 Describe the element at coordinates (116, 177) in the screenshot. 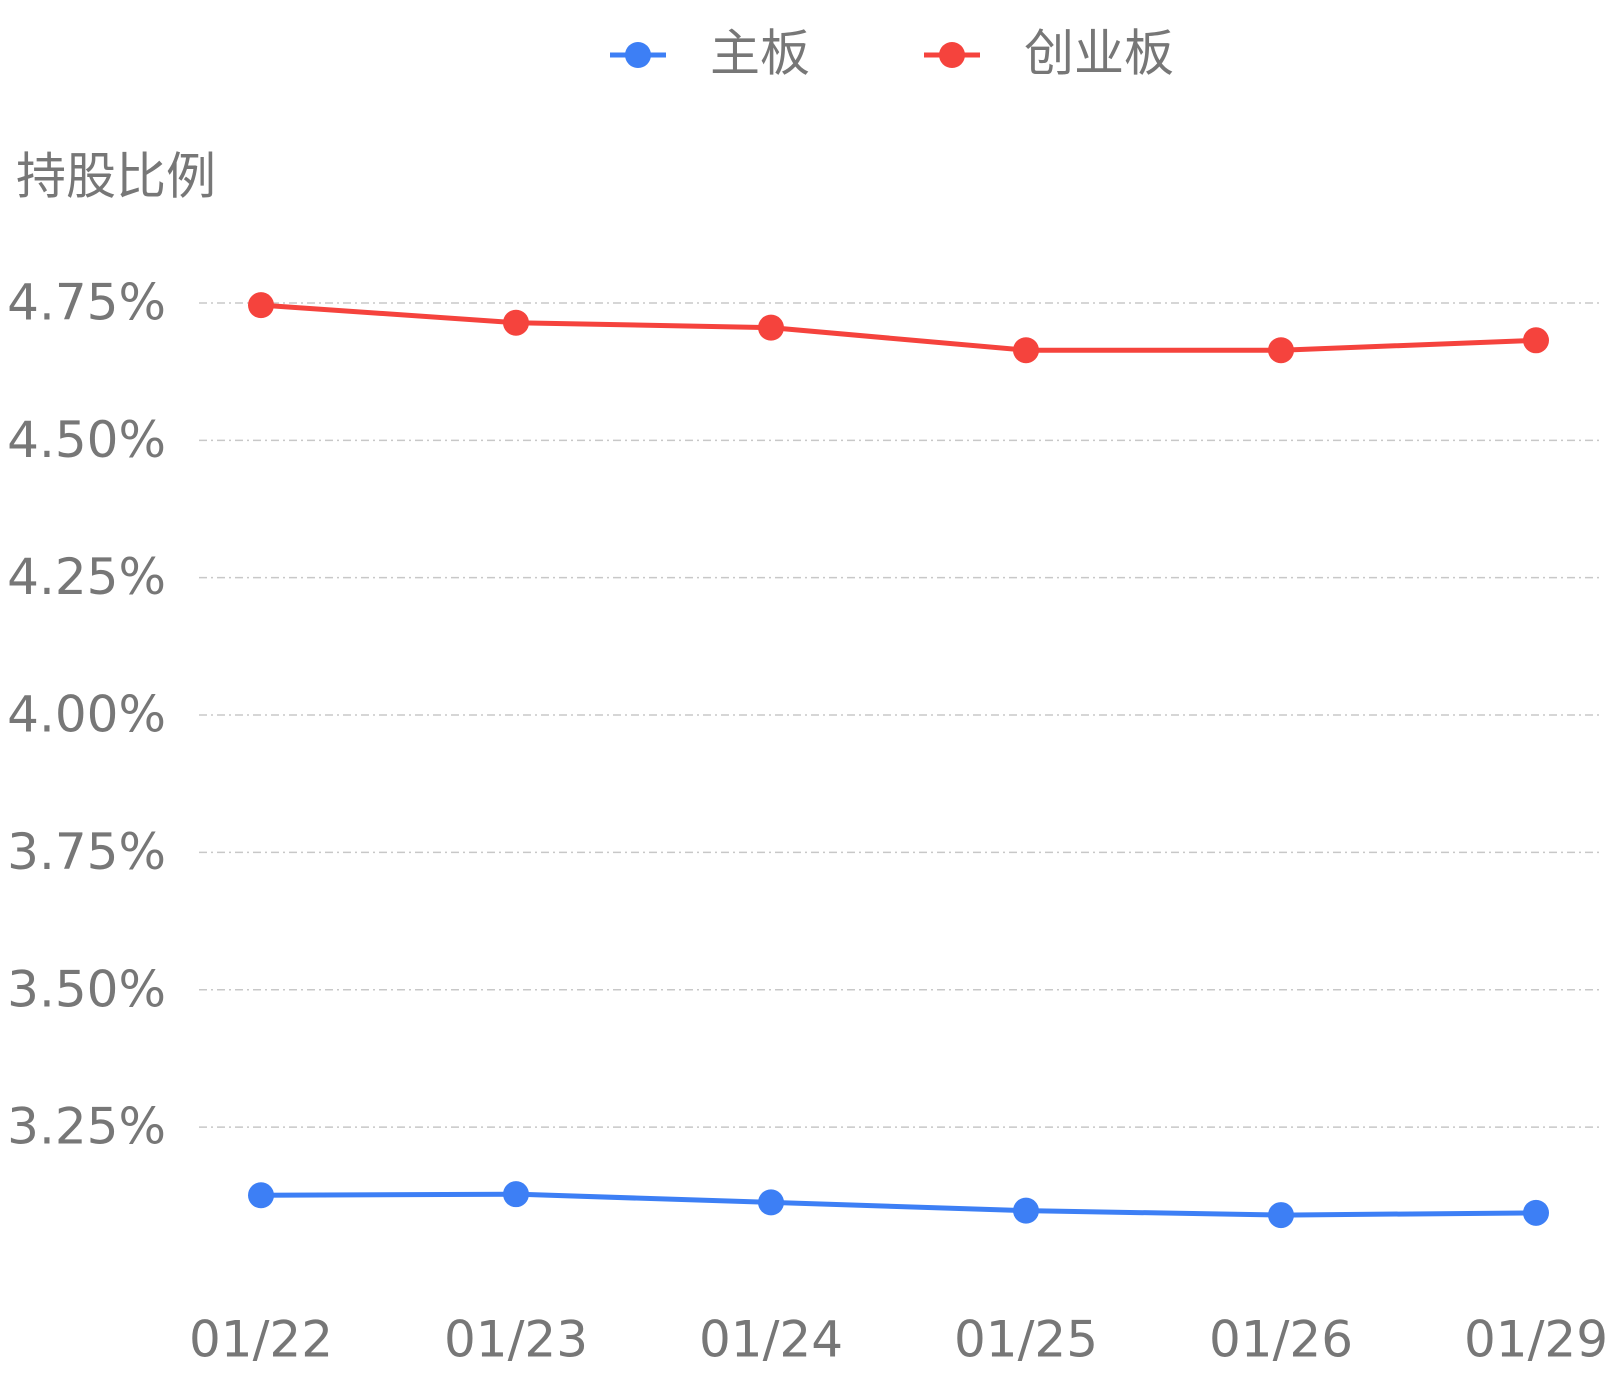

I see `y-axis-title: 持股比例` at that location.